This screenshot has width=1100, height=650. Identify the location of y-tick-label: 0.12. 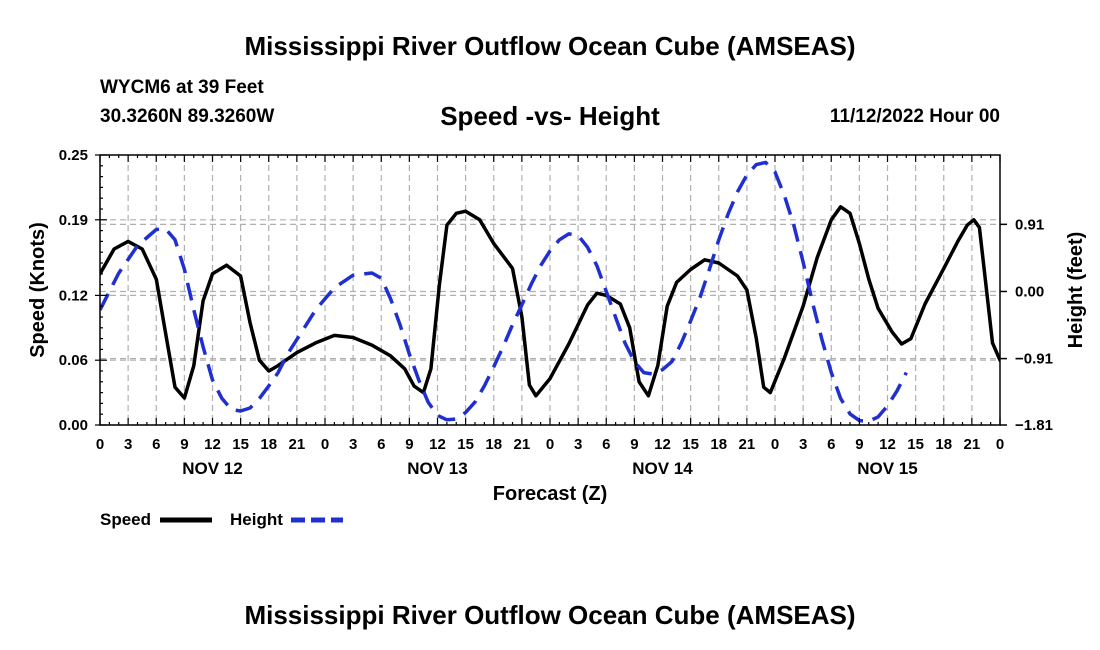
(73, 295).